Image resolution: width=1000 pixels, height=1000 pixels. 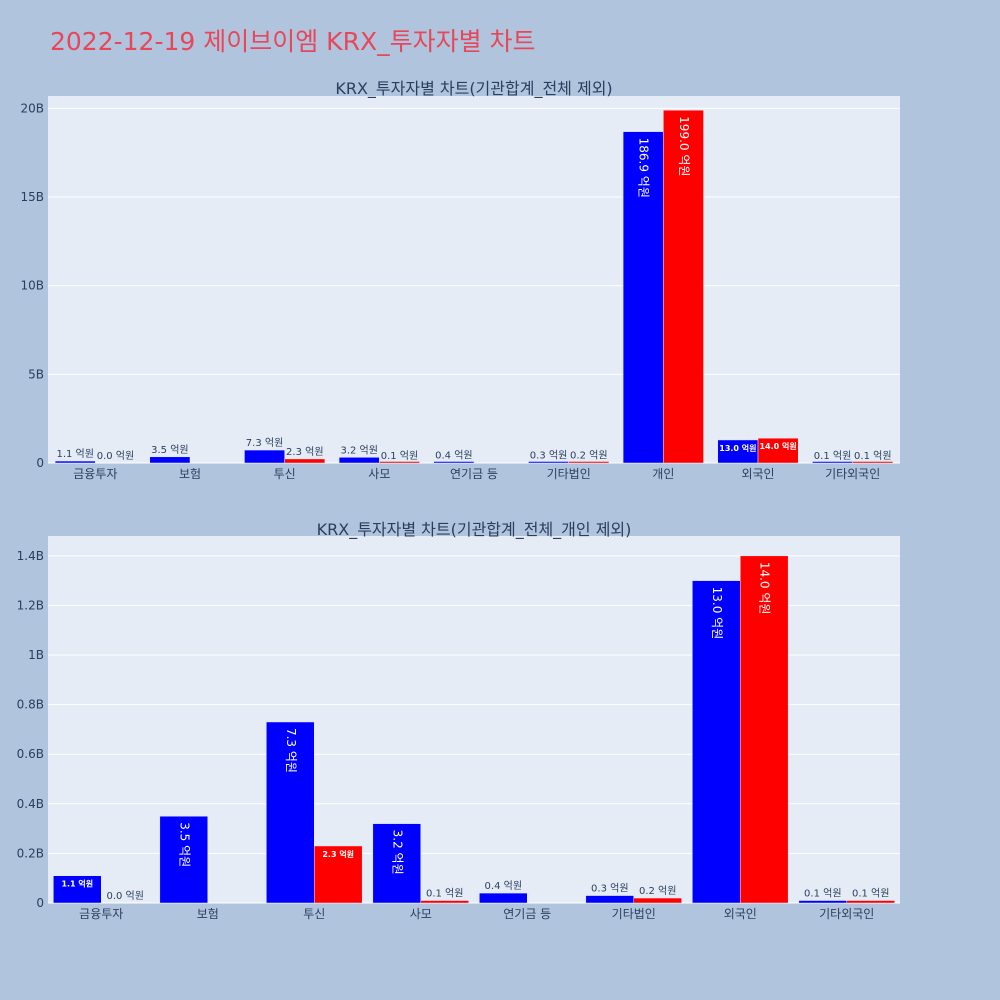 What do you see at coordinates (474, 530) in the screenshot?
I see `chart-title: KRX_투자자별 차트(기관합계_전체_개인 제외)` at bounding box center [474, 530].